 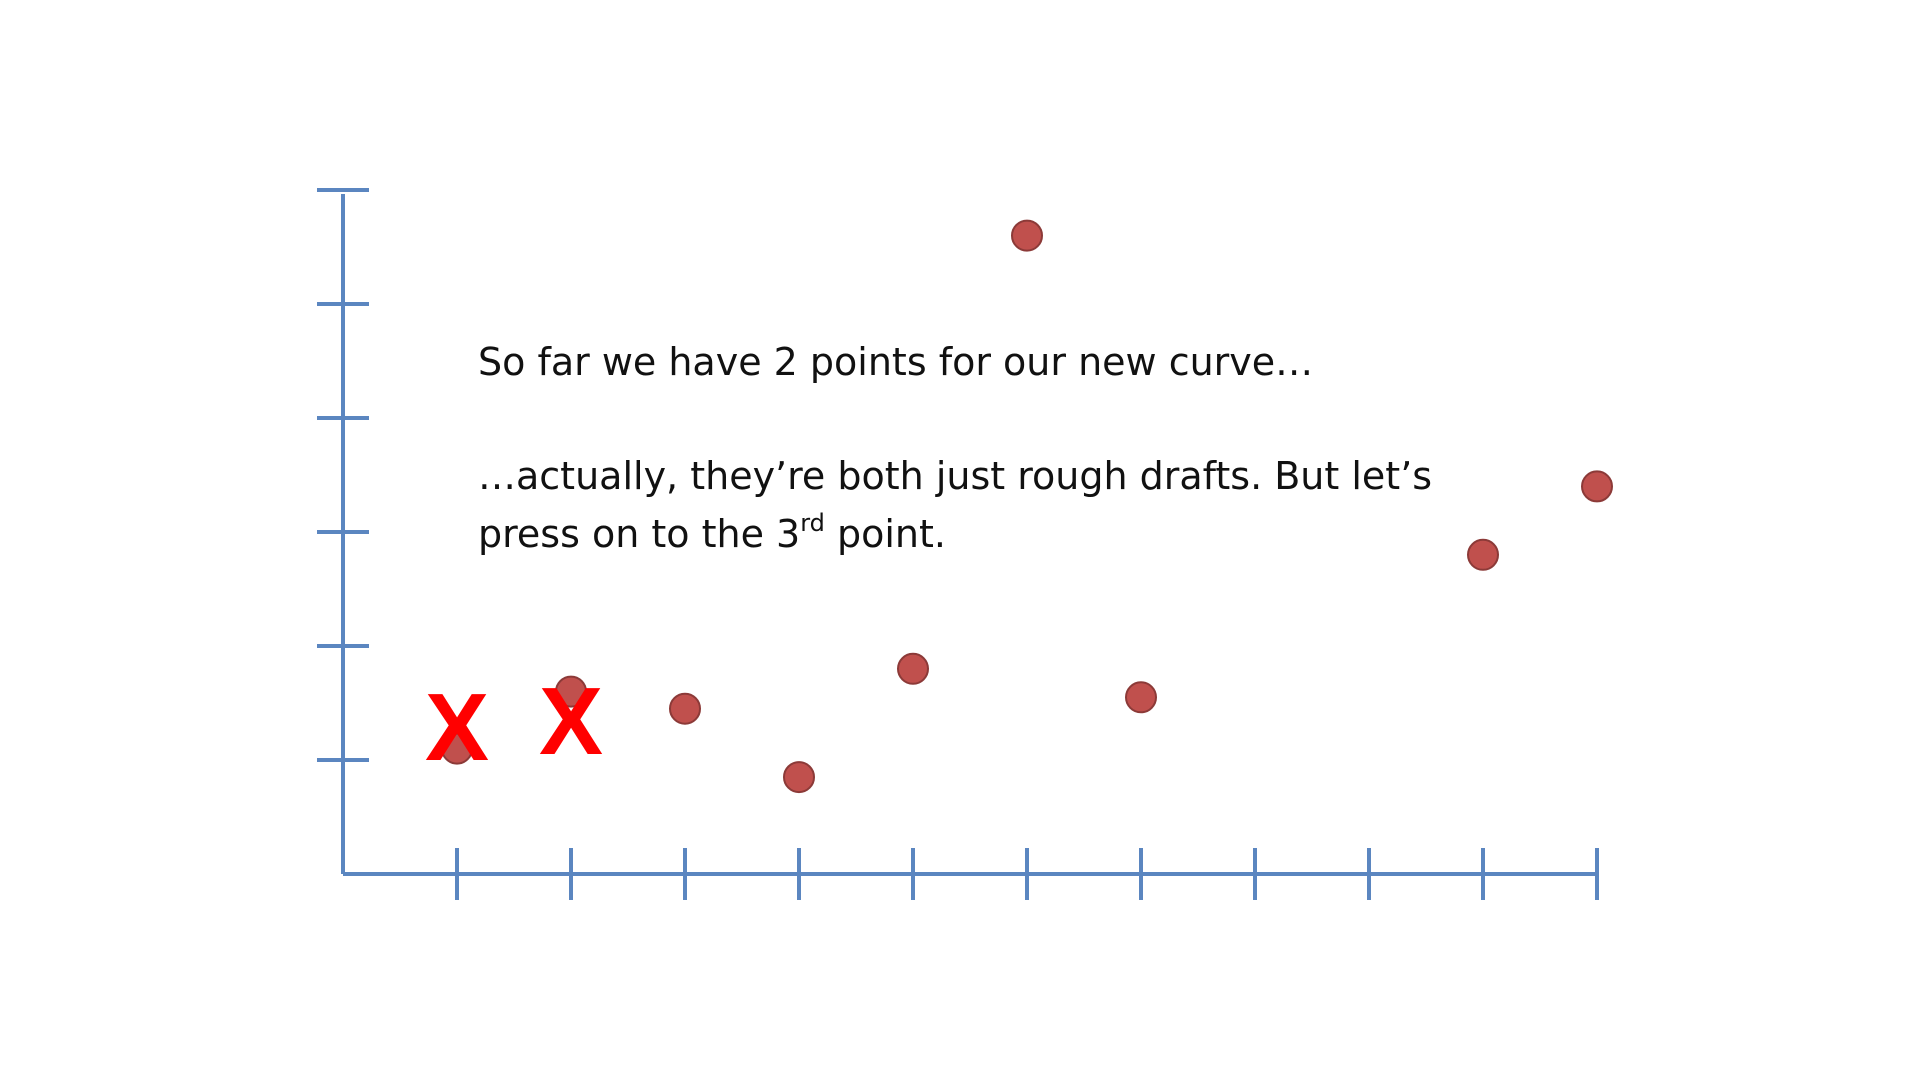 What do you see at coordinates (571, 721) in the screenshot?
I see `cross-mark-2: X` at bounding box center [571, 721].